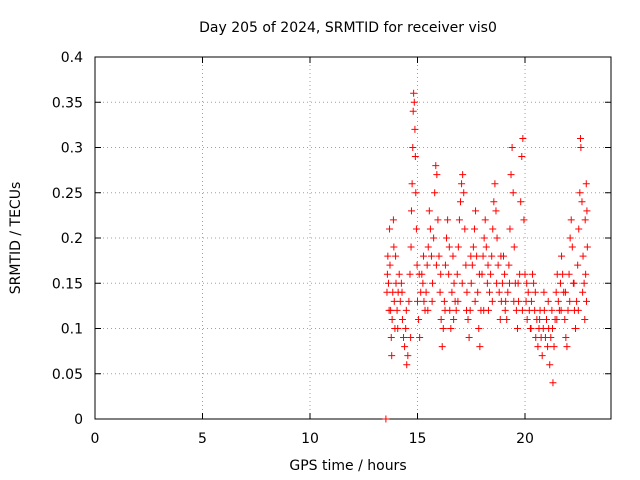  I want to click on y-tick-label: 0.4, so click(72, 58).